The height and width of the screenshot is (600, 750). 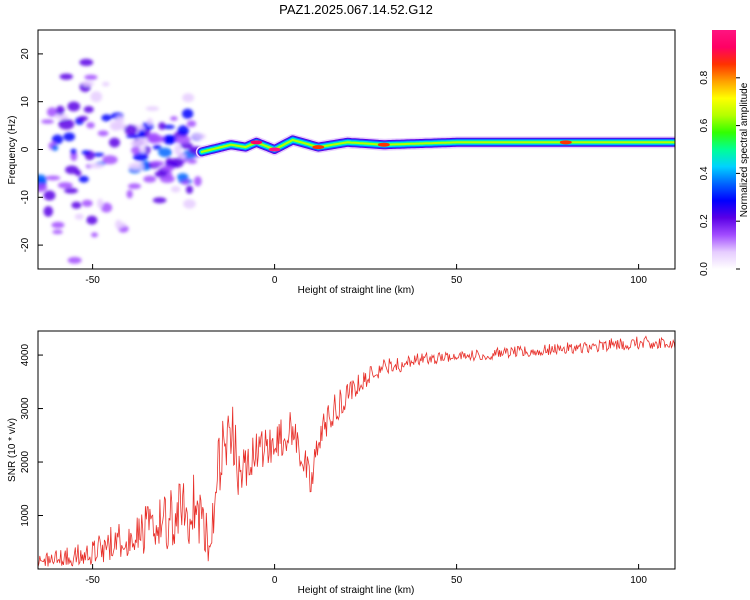 I want to click on colorbar-tick-label: 0.6, so click(x=704, y=125).